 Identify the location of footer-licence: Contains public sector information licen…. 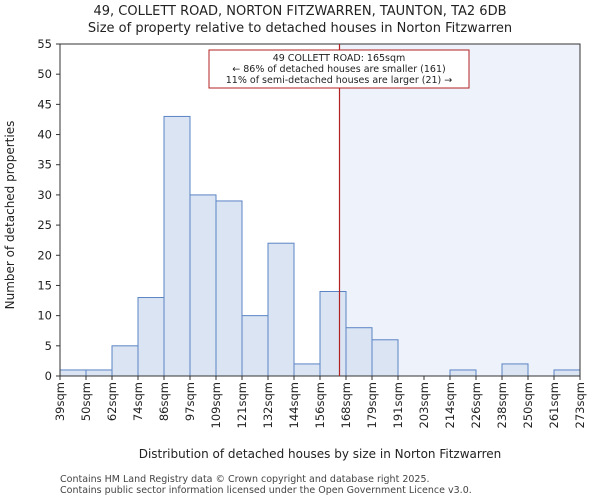
(266, 490).